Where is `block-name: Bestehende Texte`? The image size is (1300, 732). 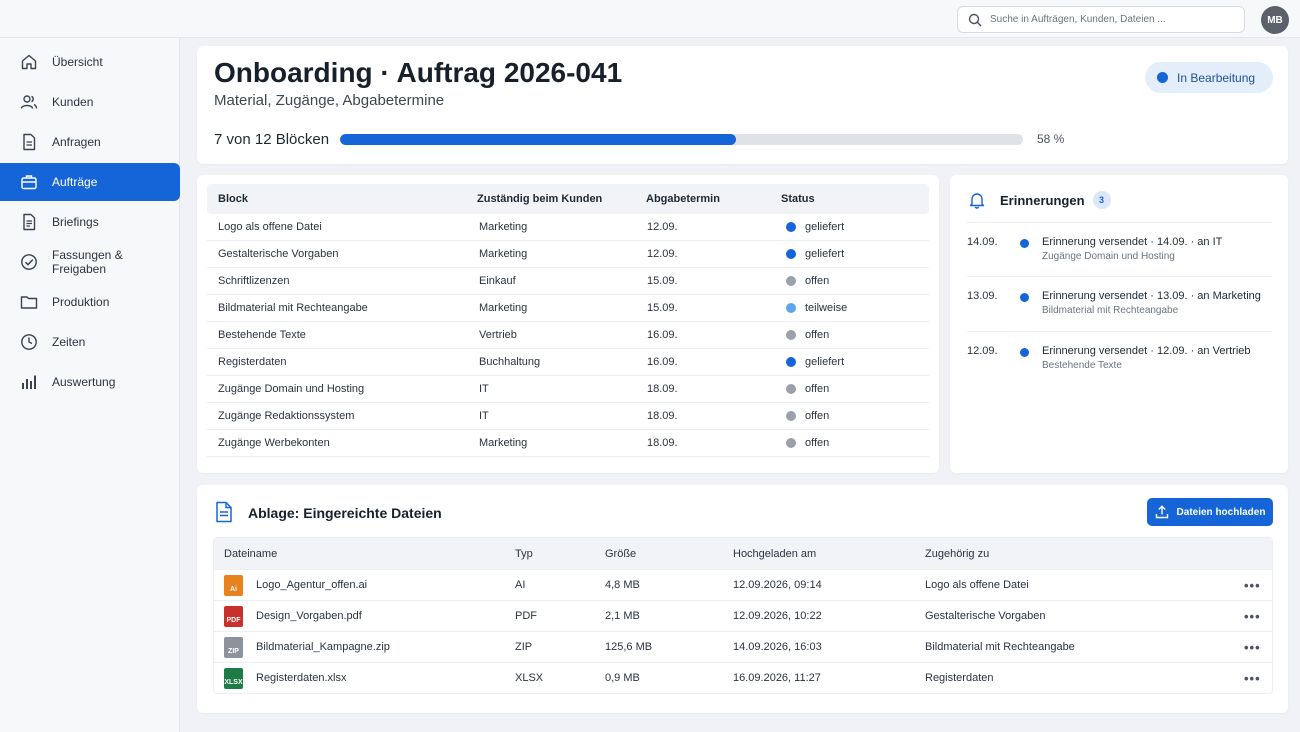 block-name: Bestehende Texte is located at coordinates (262, 335).